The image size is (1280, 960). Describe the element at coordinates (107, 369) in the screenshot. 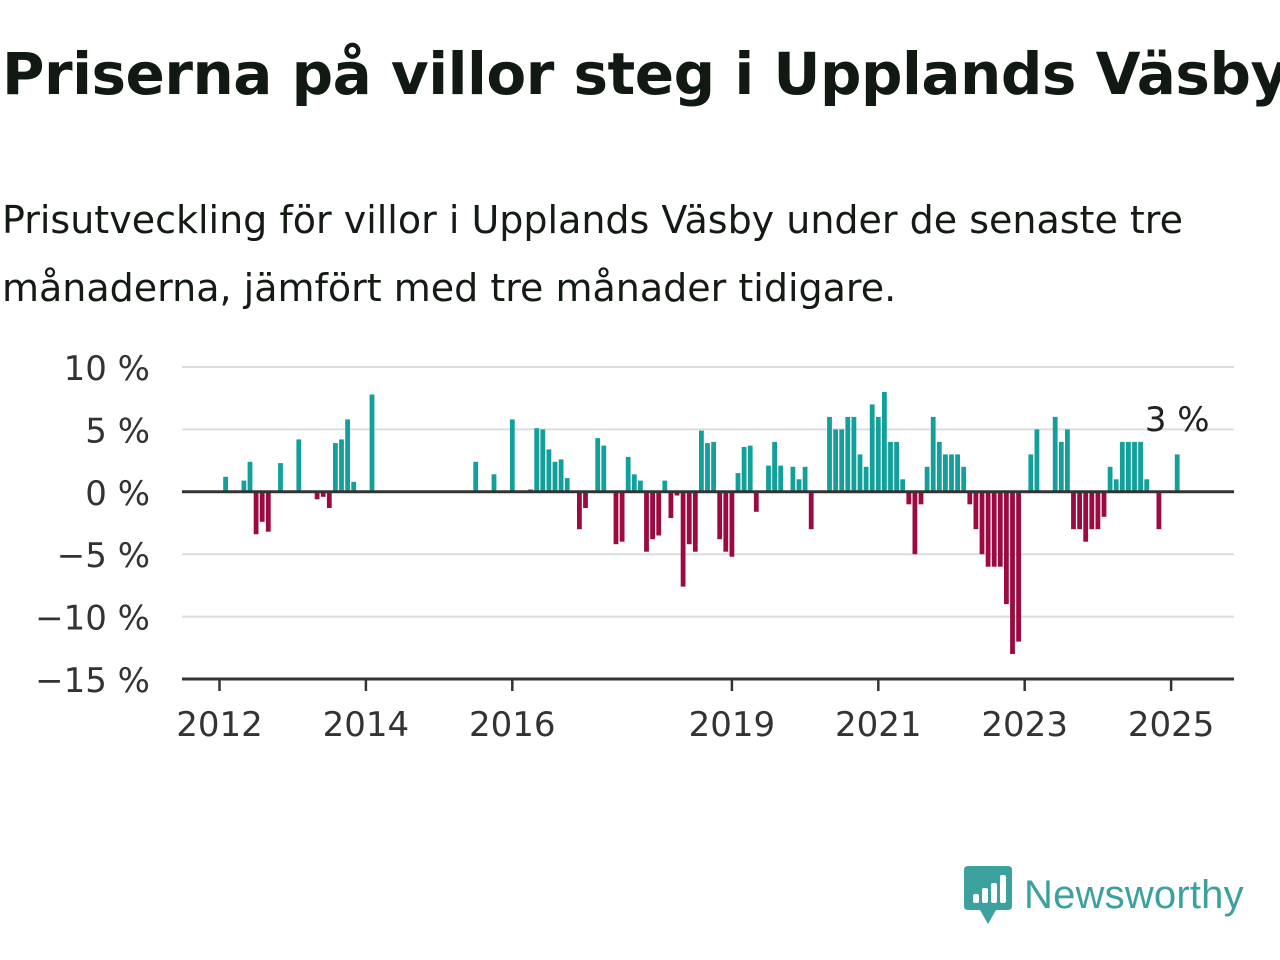

I see `y-tick-label: 10 %` at that location.